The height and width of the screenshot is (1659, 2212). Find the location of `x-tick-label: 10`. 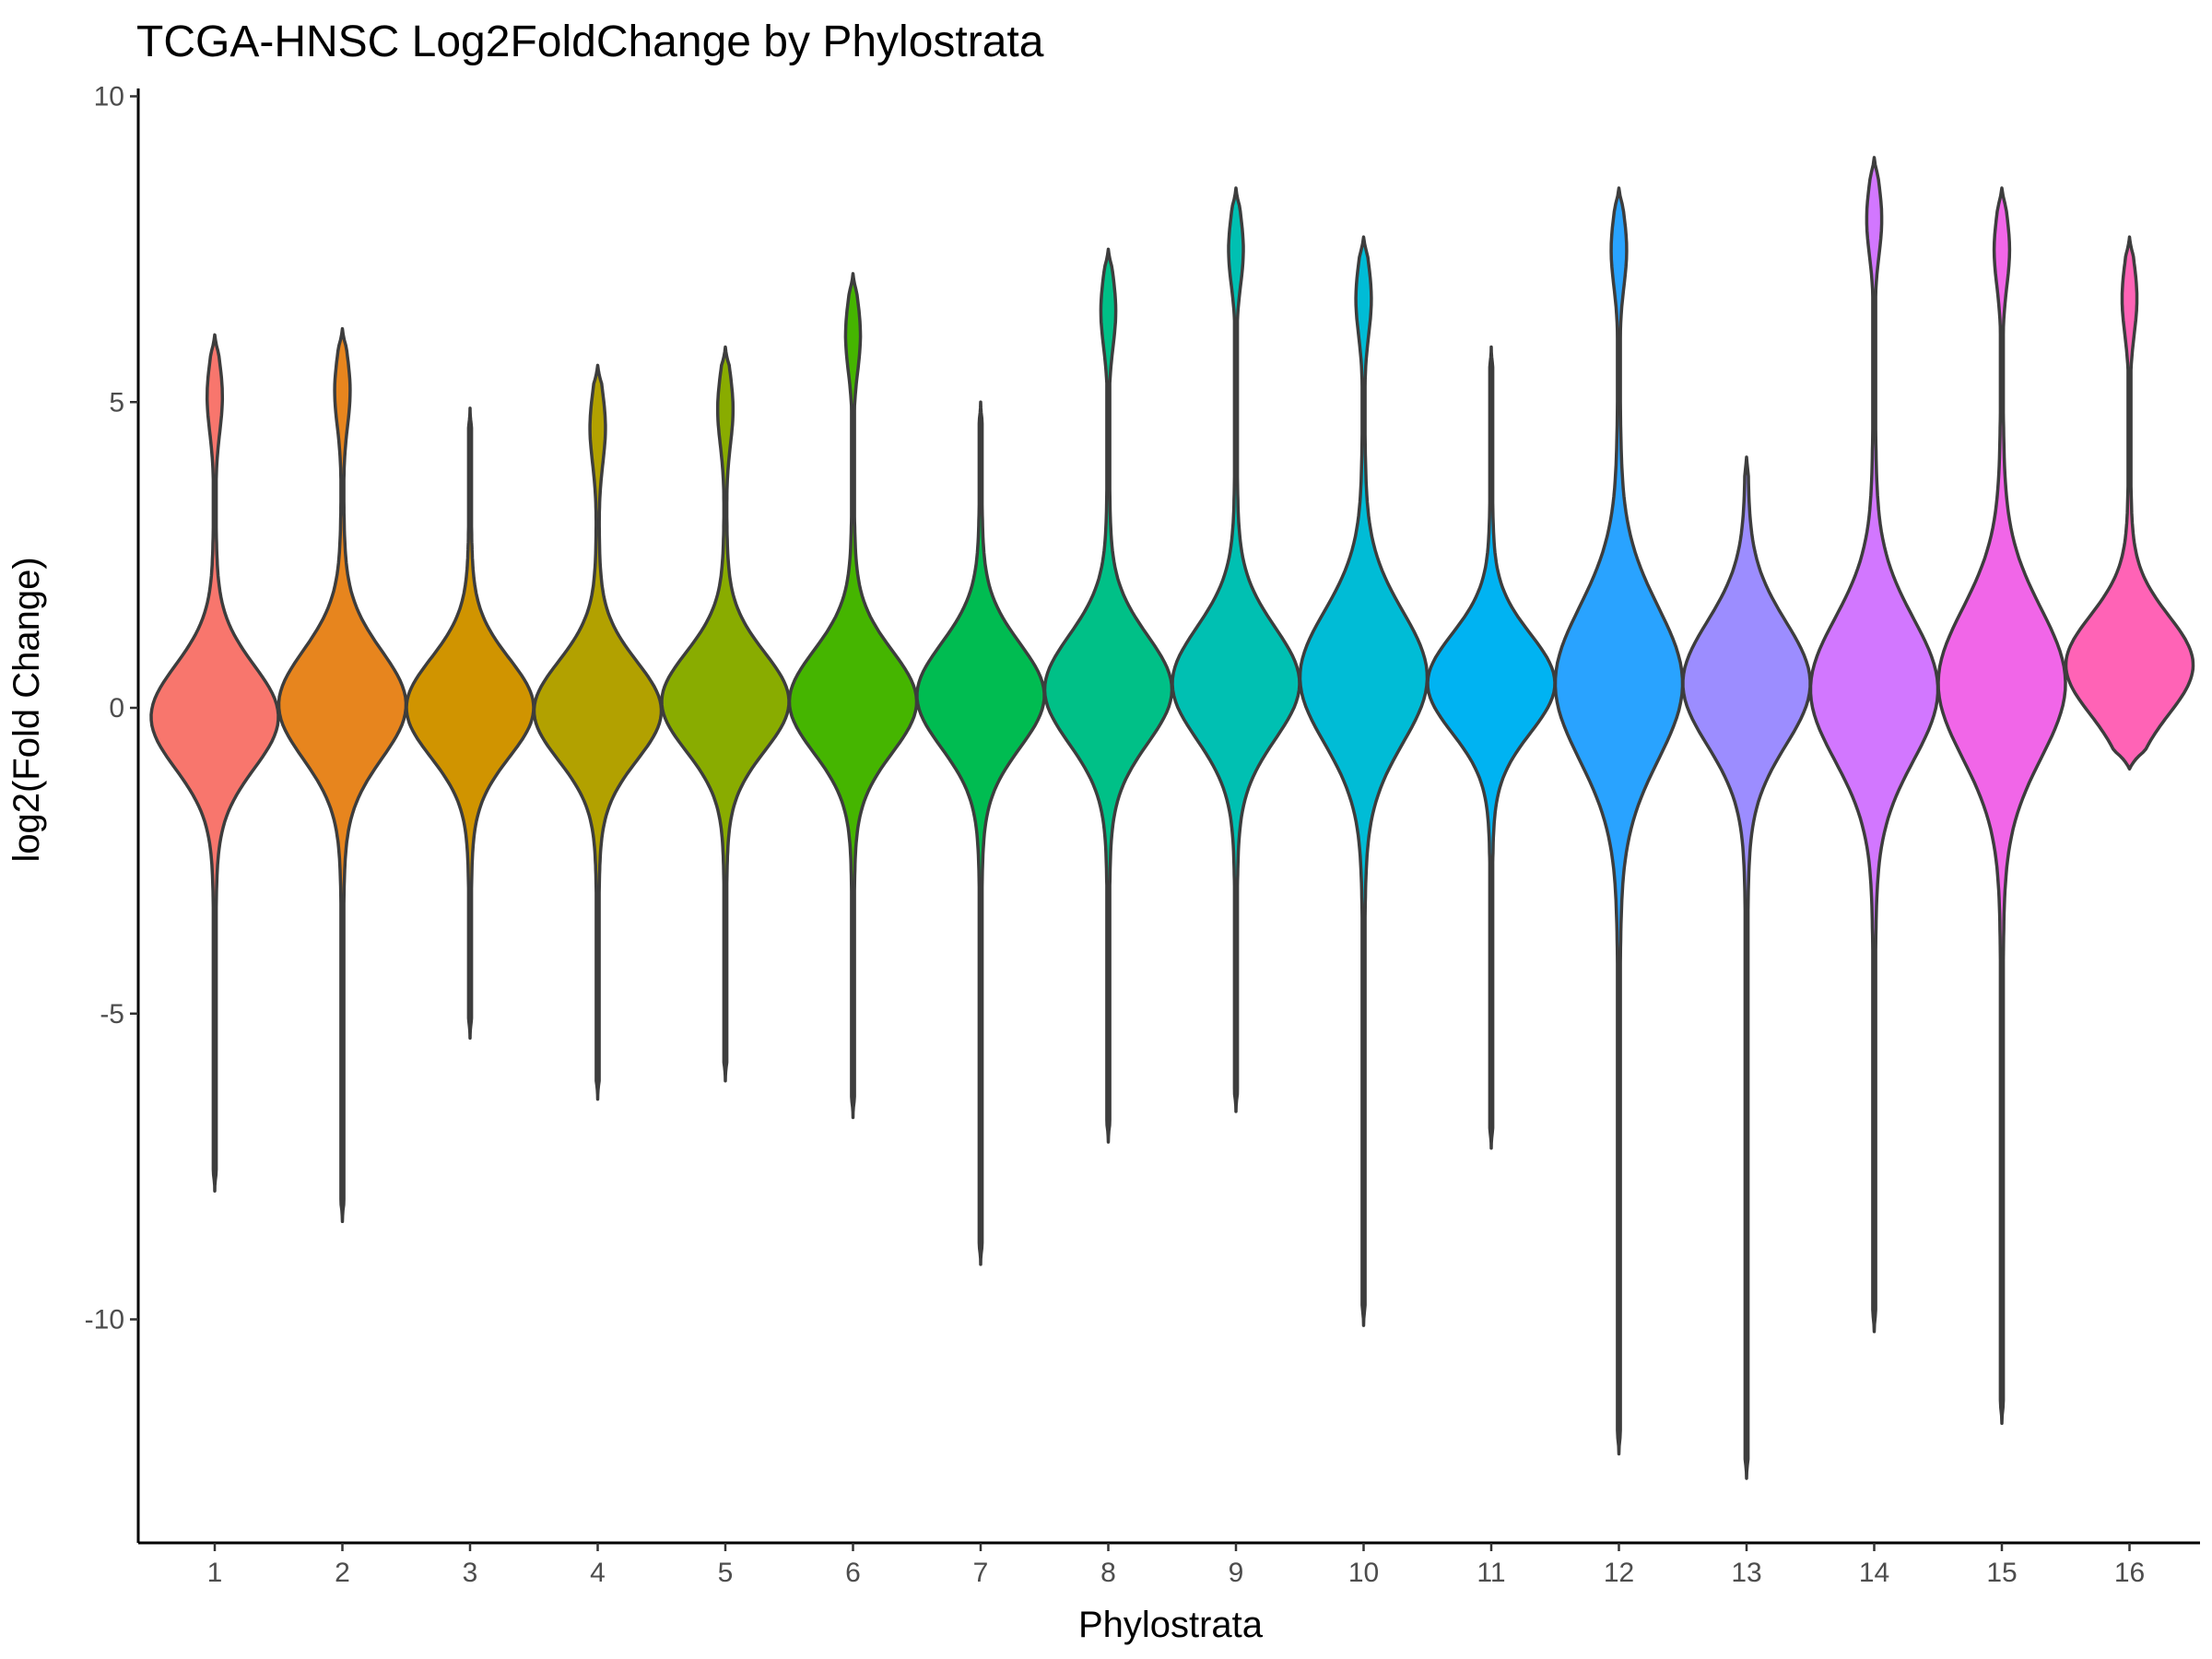

x-tick-label: 10 is located at coordinates (1363, 1573).